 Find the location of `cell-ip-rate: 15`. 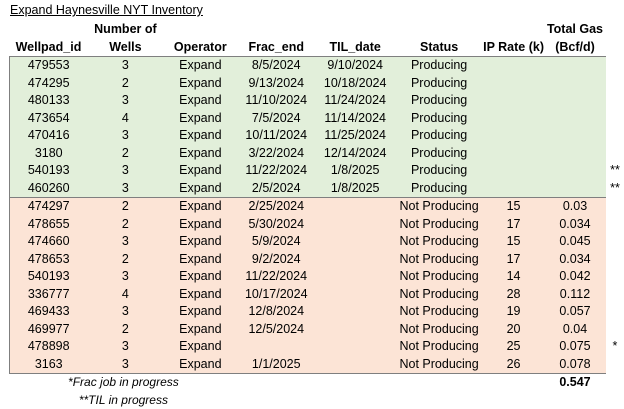

cell-ip-rate: 15 is located at coordinates (513, 242).